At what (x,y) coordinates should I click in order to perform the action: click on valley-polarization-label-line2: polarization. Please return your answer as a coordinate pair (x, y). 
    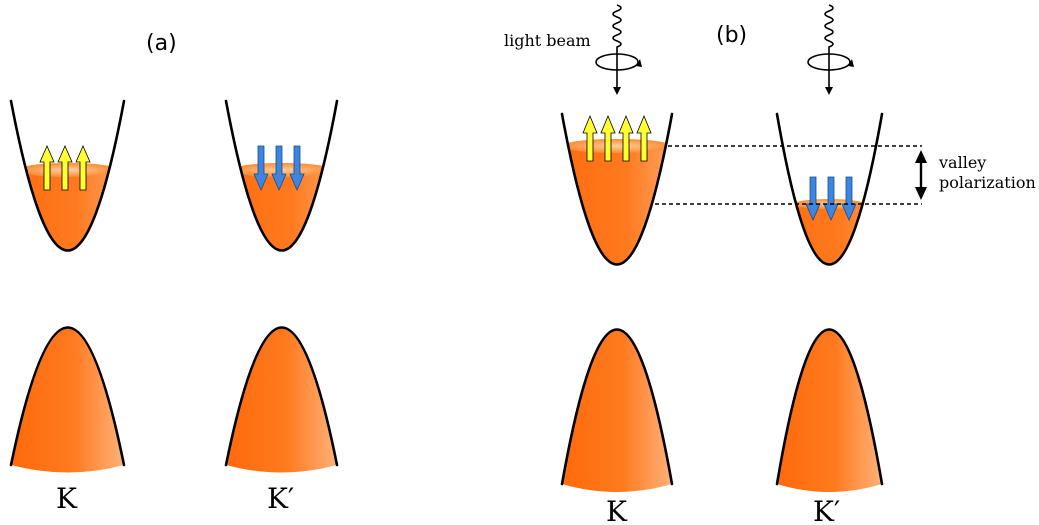
    Looking at the image, I should click on (987, 182).